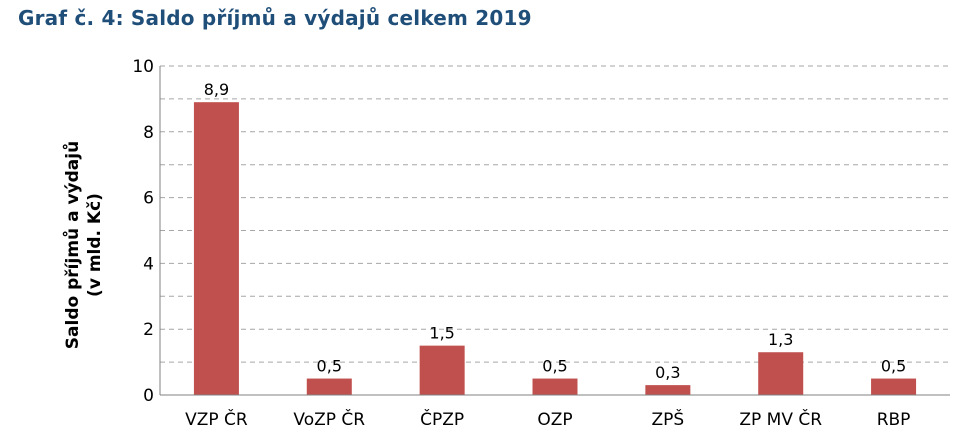 The width and height of the screenshot is (977, 444). Describe the element at coordinates (667, 372) in the screenshot. I see `data-label: 0,3` at that location.